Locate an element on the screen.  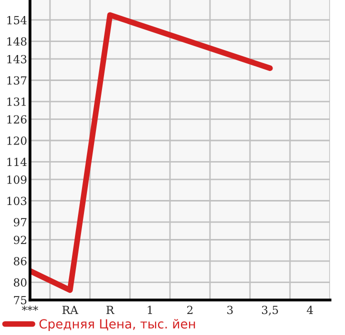
x-tick-label: 1 is located at coordinates (150, 310).